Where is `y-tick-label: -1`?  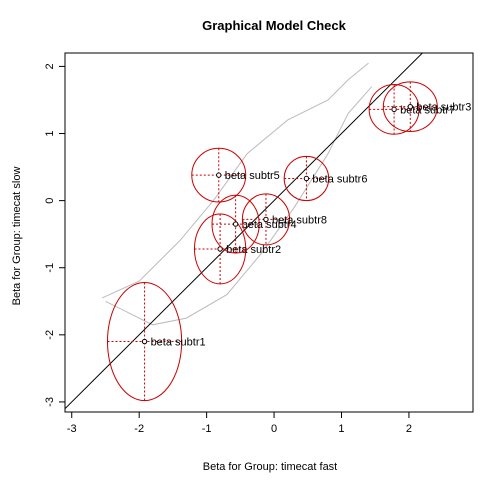
y-tick-label: -1 is located at coordinates (50, 268).